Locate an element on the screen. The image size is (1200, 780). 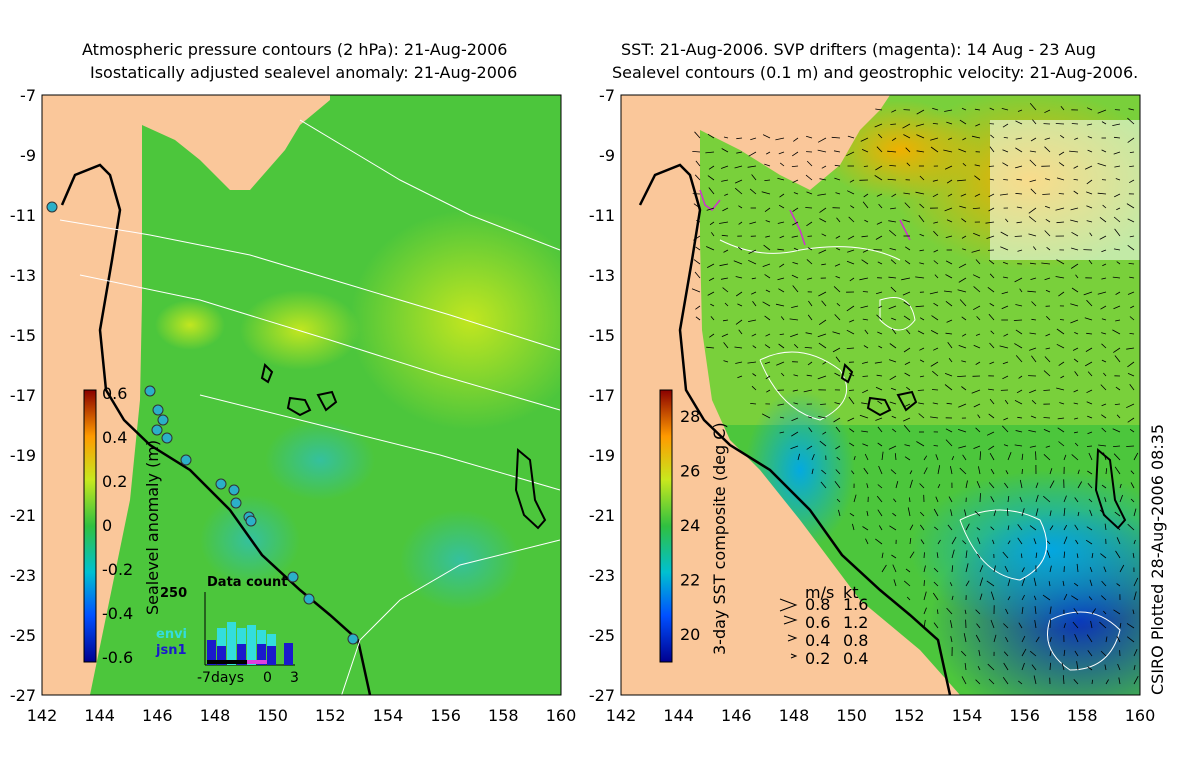
data-count-inset: Data count 250 envi jsn1 is located at coordinates (227, 630).